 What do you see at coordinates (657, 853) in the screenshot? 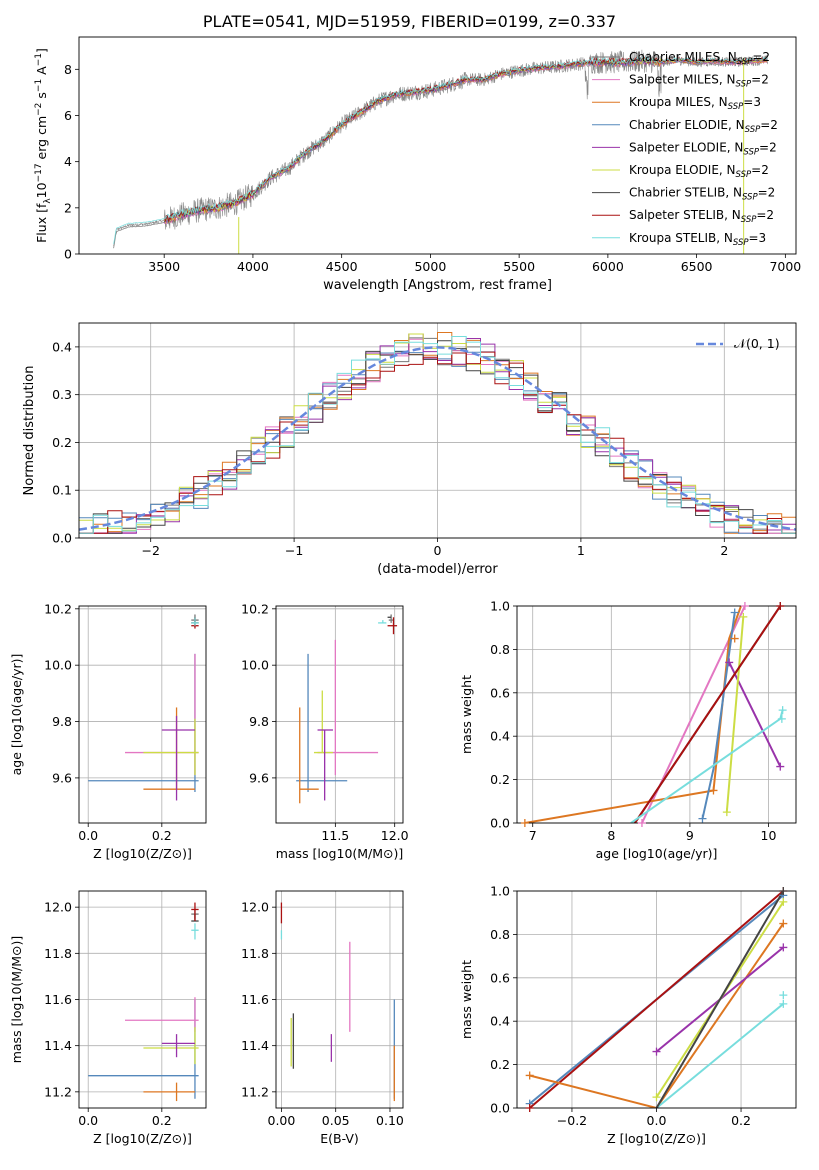
I see `x-axis-label: age [log10(age/yr)]` at bounding box center [657, 853].